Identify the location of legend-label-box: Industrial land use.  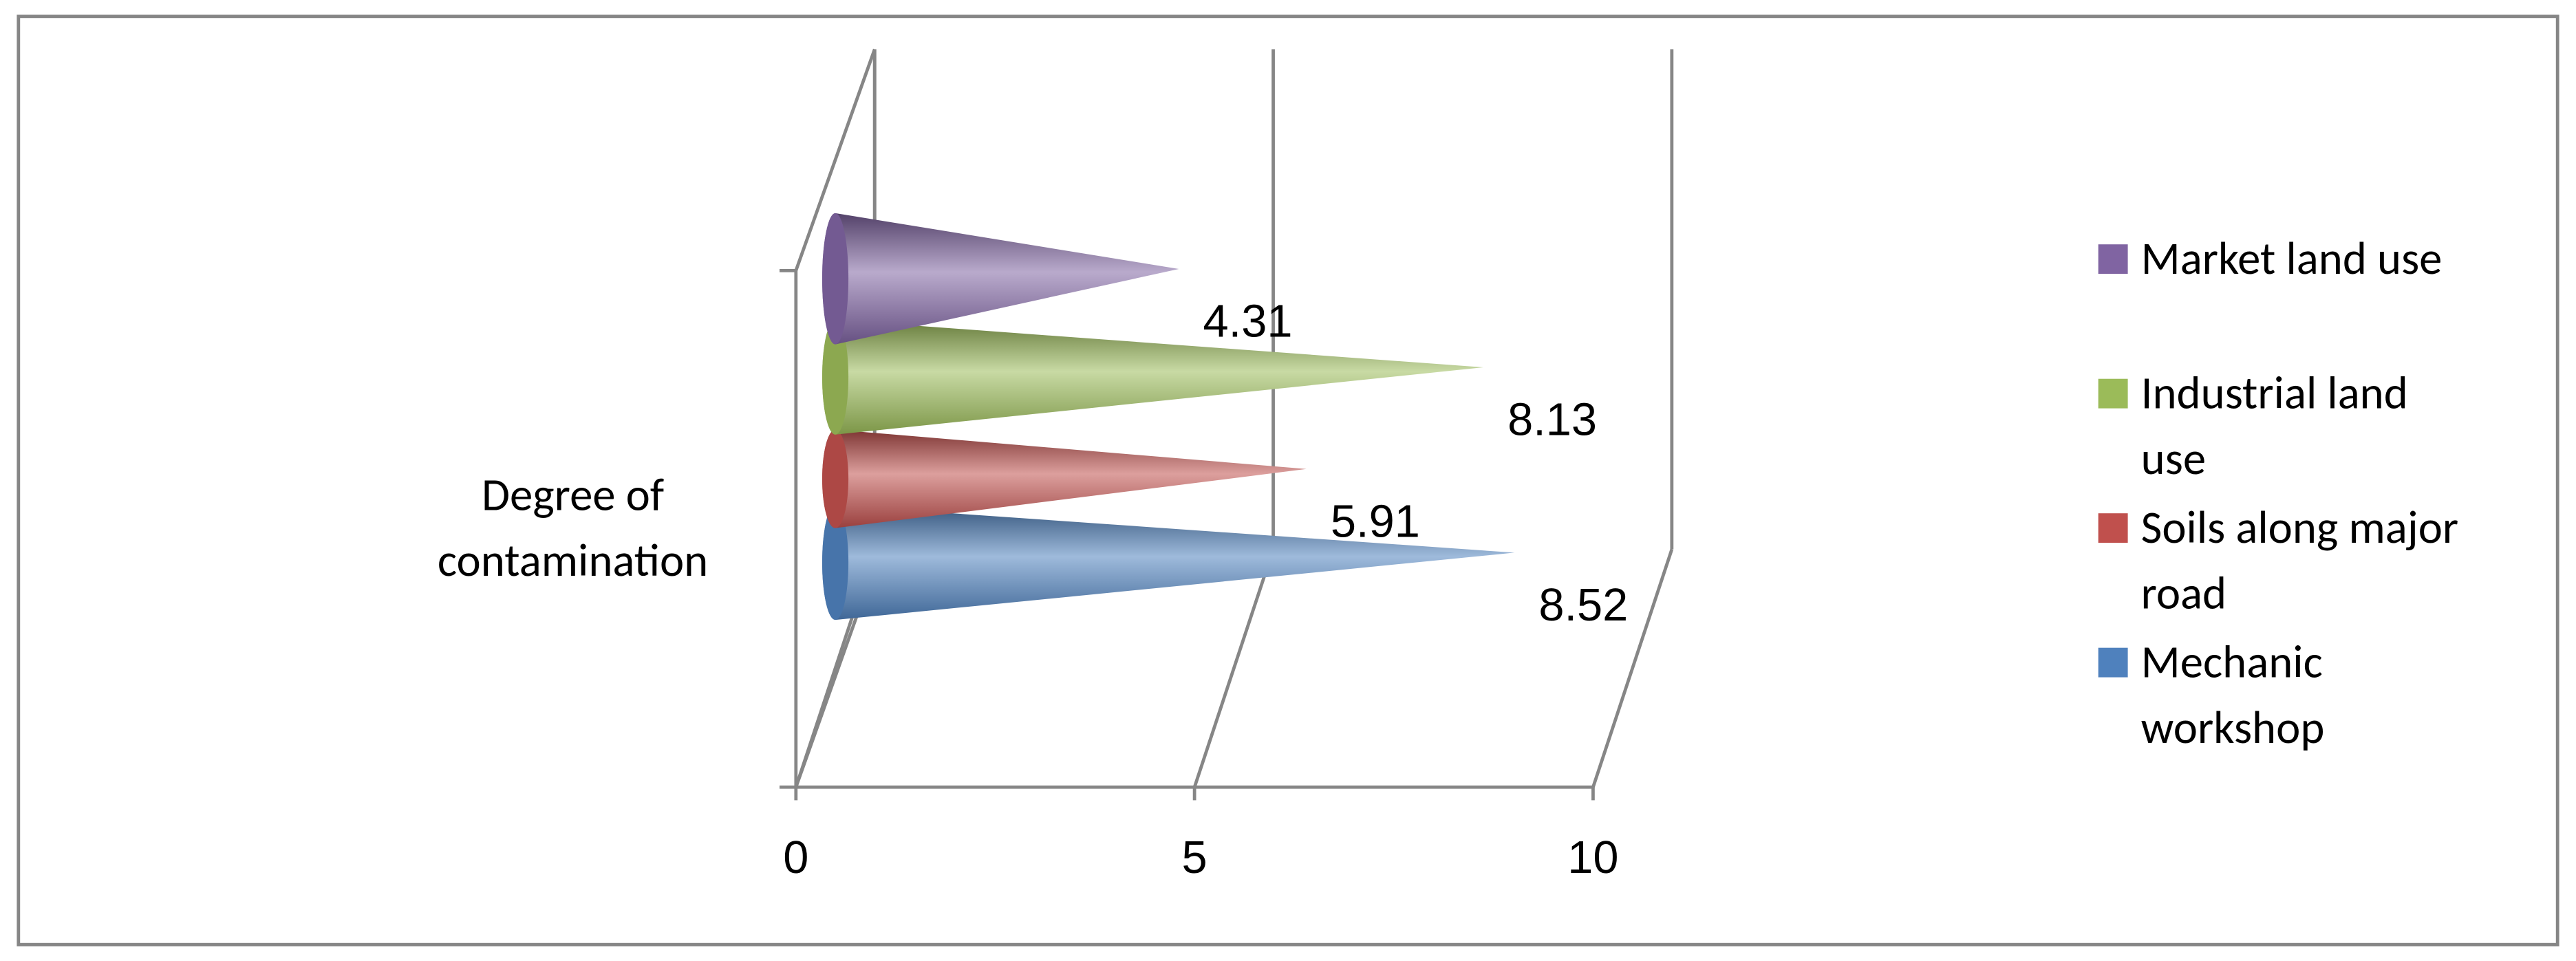
(2274, 426).